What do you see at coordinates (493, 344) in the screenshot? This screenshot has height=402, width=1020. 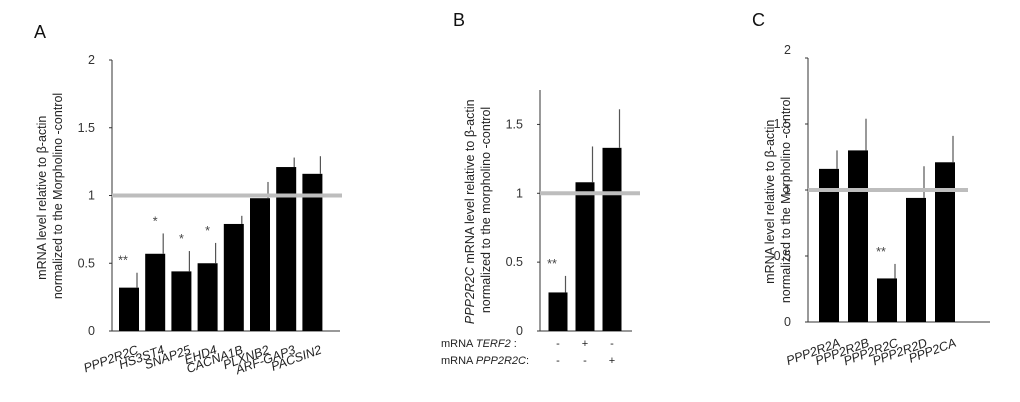 I see `cond1-gene: TERF2` at bounding box center [493, 344].